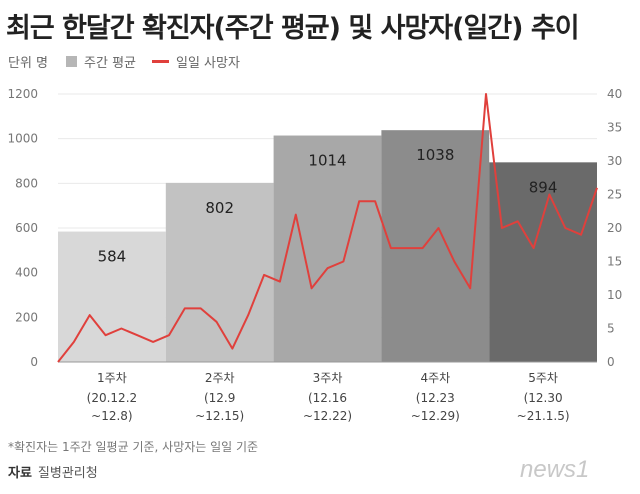 The height and width of the screenshot is (494, 640). I want to click on logo-text: news1, so click(554, 469).